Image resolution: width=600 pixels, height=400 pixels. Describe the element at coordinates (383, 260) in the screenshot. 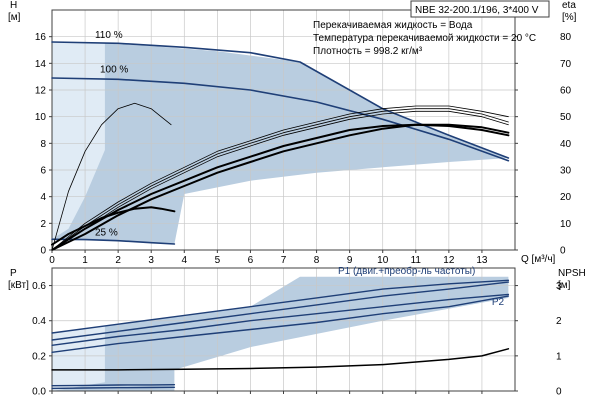

I see `x-tick-label: 10` at that location.